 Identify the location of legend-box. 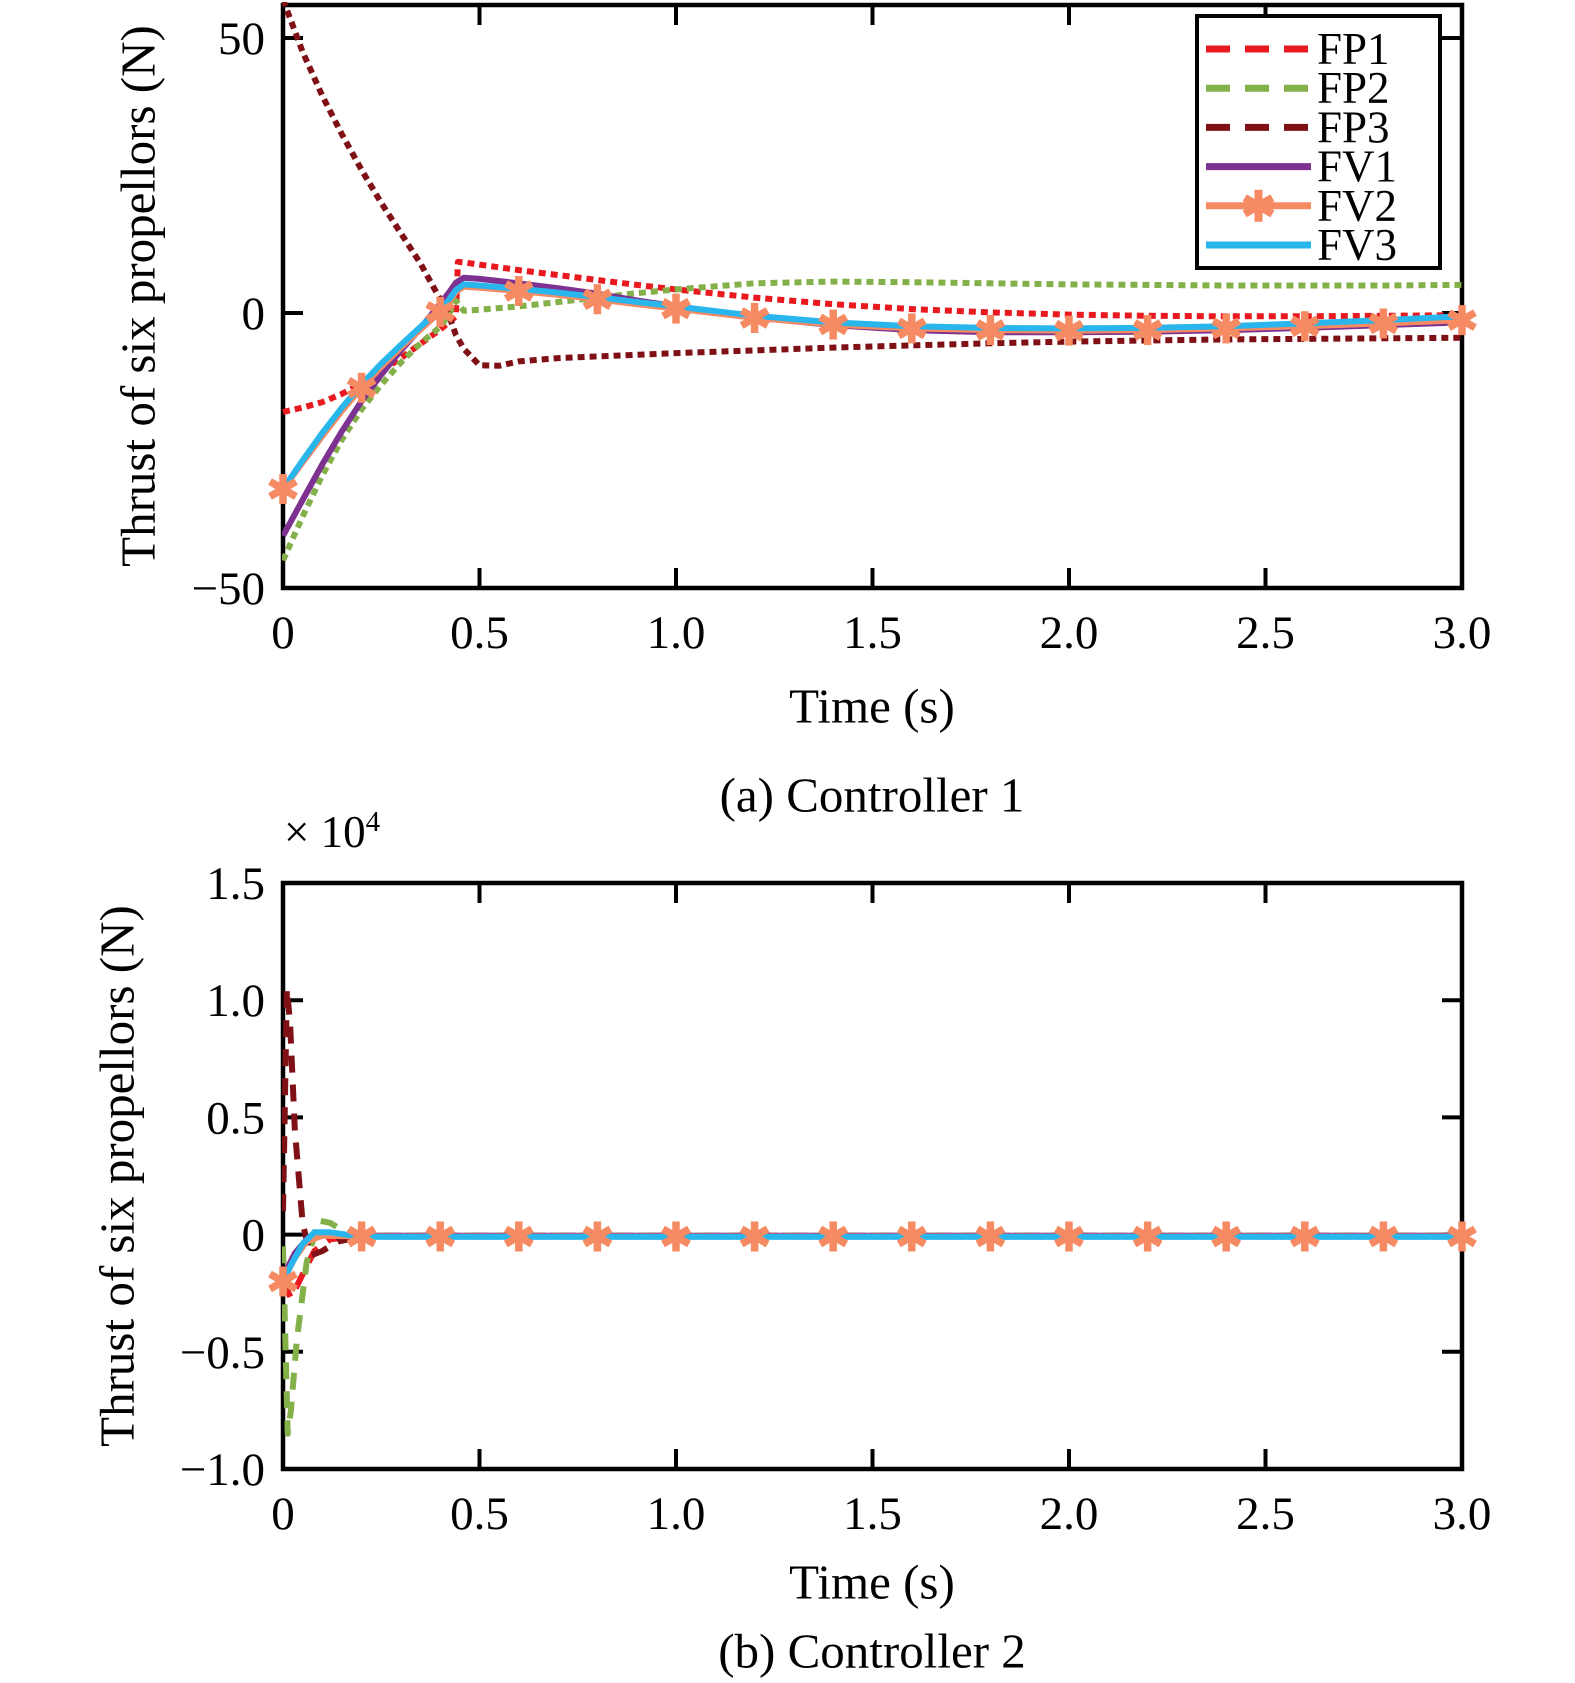
(1318, 142).